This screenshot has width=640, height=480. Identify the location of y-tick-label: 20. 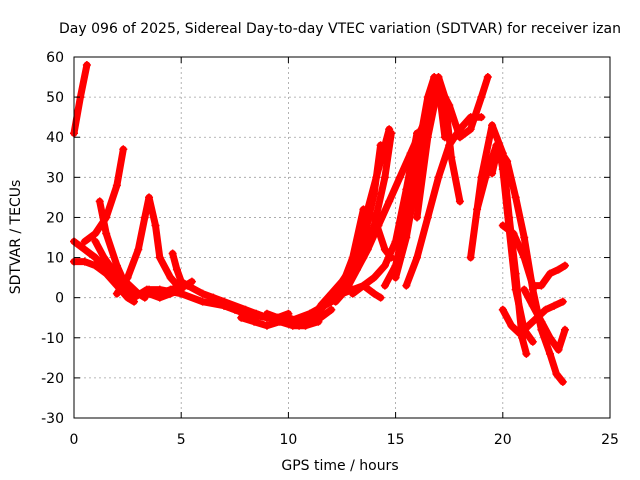
(55, 218).